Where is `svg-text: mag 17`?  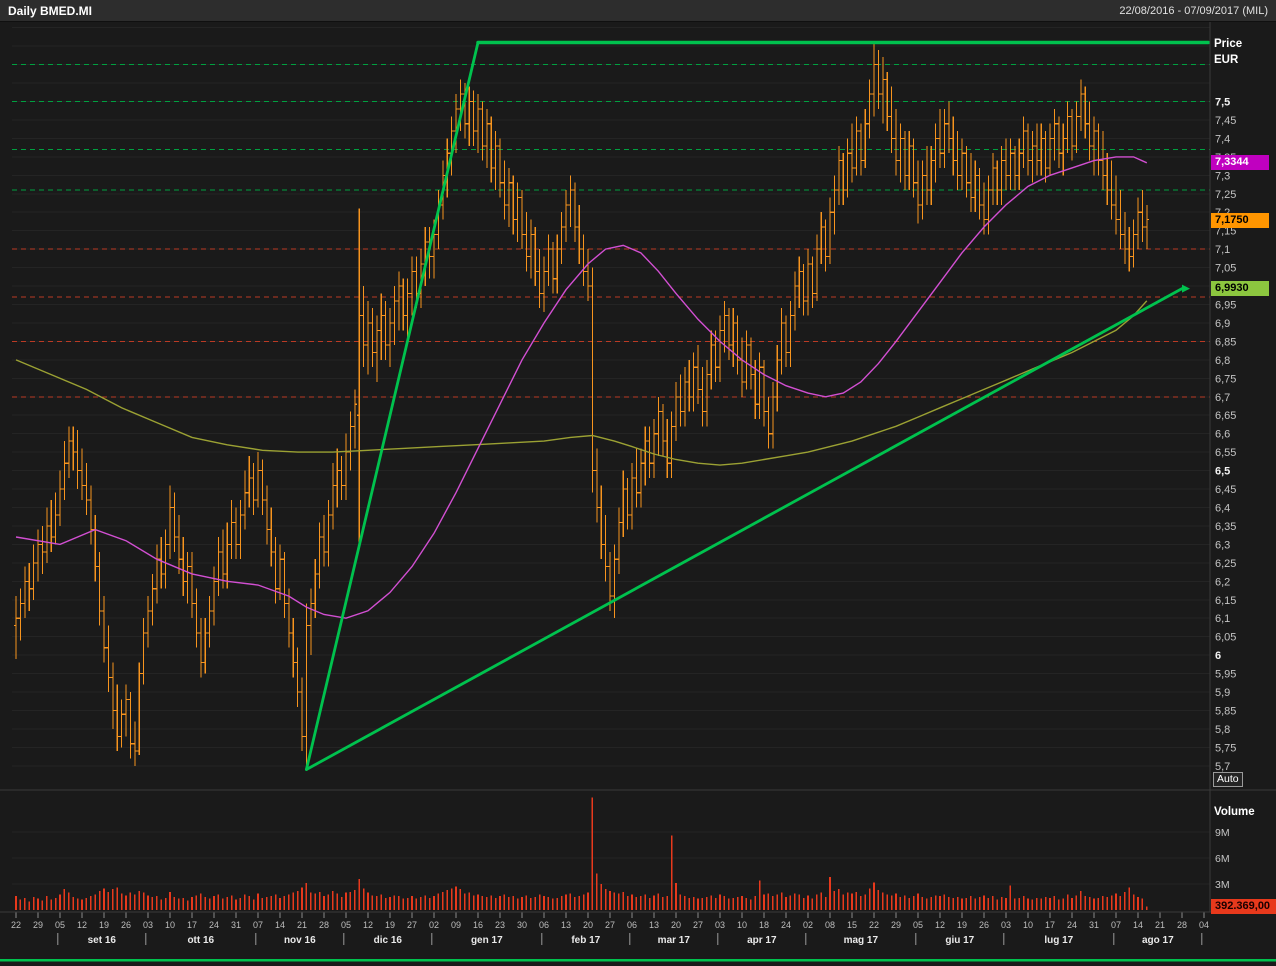 svg-text: mag 17 is located at coordinates (861, 940).